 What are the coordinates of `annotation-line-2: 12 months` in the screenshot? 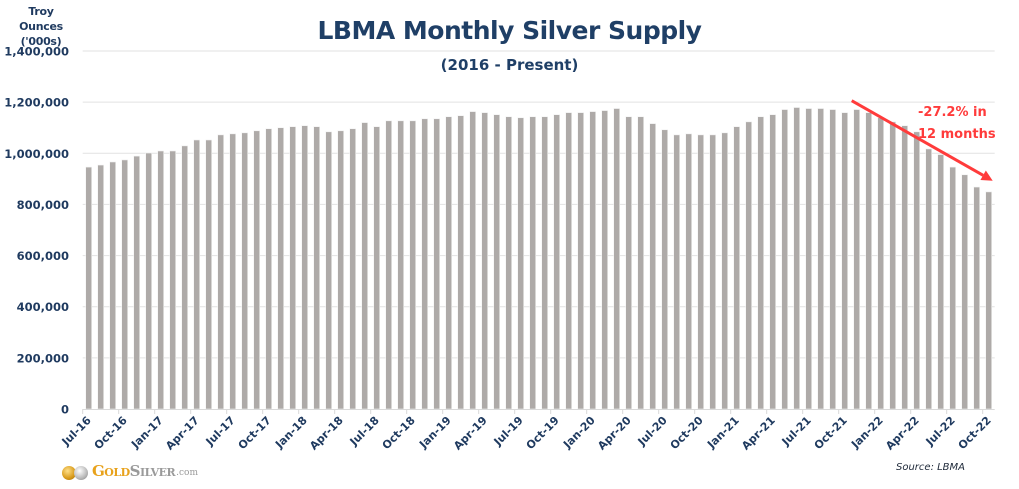 It's located at (957, 134).